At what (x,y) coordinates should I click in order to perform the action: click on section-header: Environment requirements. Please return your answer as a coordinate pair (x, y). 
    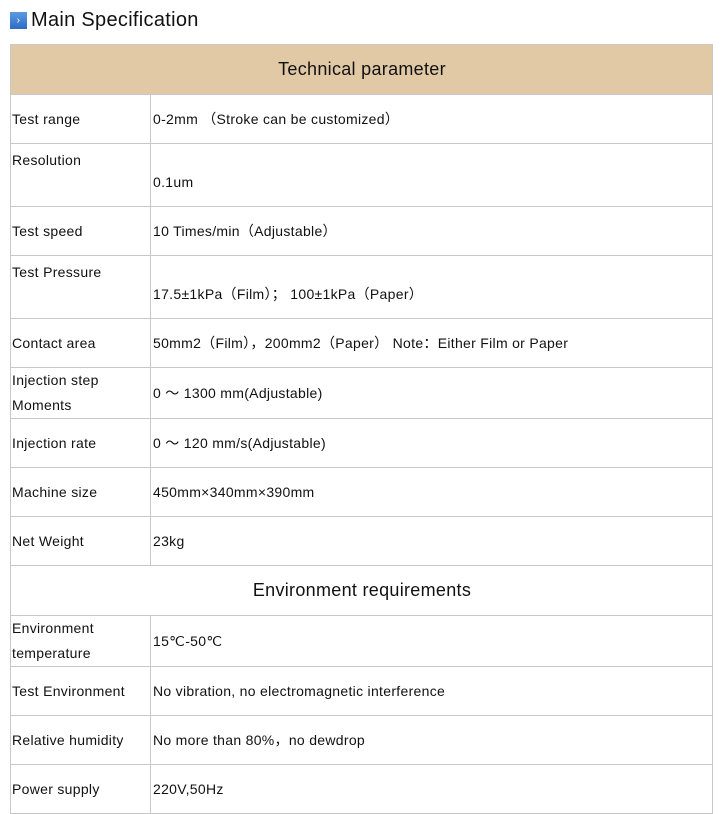
    Looking at the image, I should click on (361, 590).